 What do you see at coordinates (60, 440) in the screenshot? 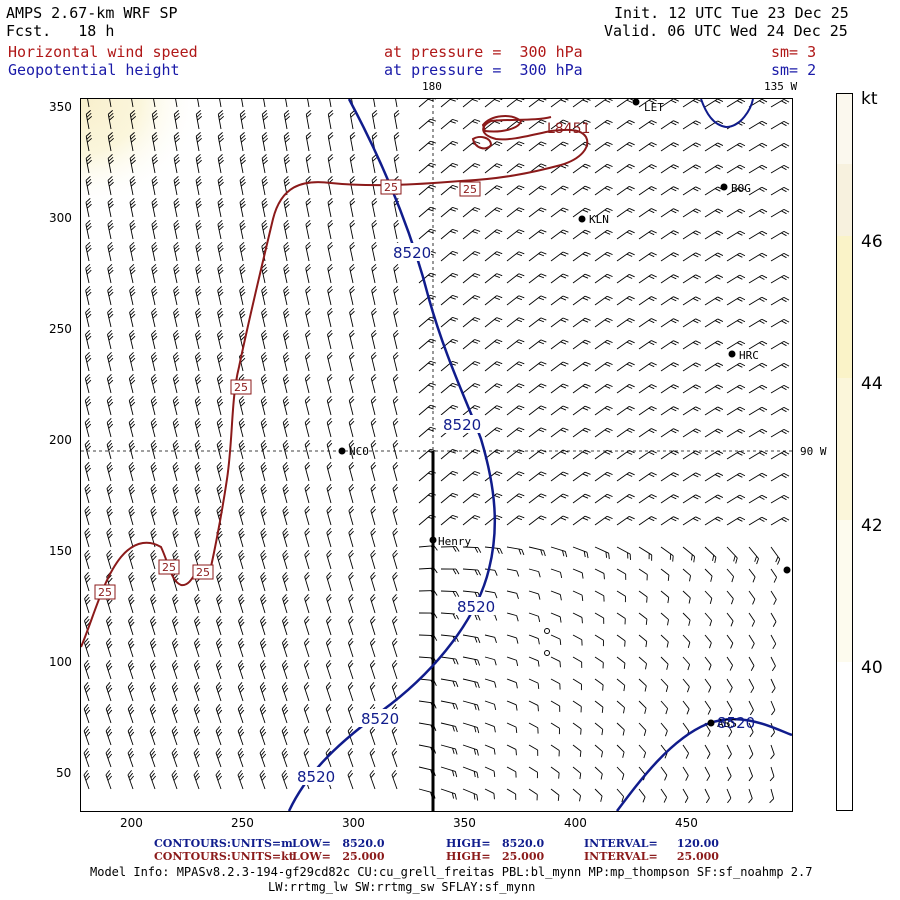
I see `y-tick-200: 200` at bounding box center [60, 440].